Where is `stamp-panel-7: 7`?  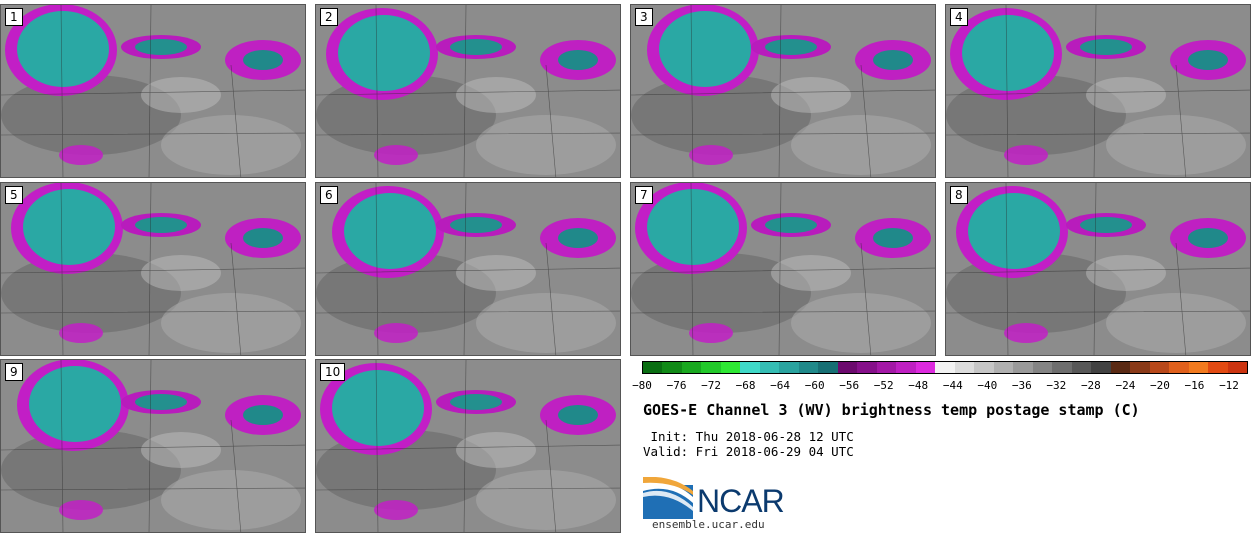
stamp-panel-7: 7 is located at coordinates (783, 269).